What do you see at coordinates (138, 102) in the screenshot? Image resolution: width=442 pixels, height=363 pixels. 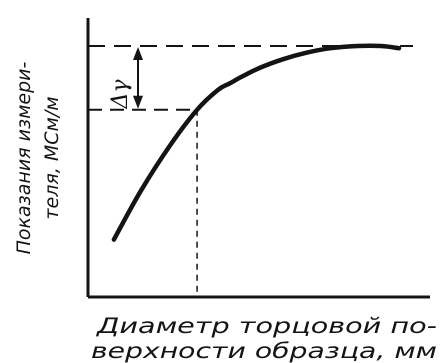 I see `delta-arrow-down` at bounding box center [138, 102].